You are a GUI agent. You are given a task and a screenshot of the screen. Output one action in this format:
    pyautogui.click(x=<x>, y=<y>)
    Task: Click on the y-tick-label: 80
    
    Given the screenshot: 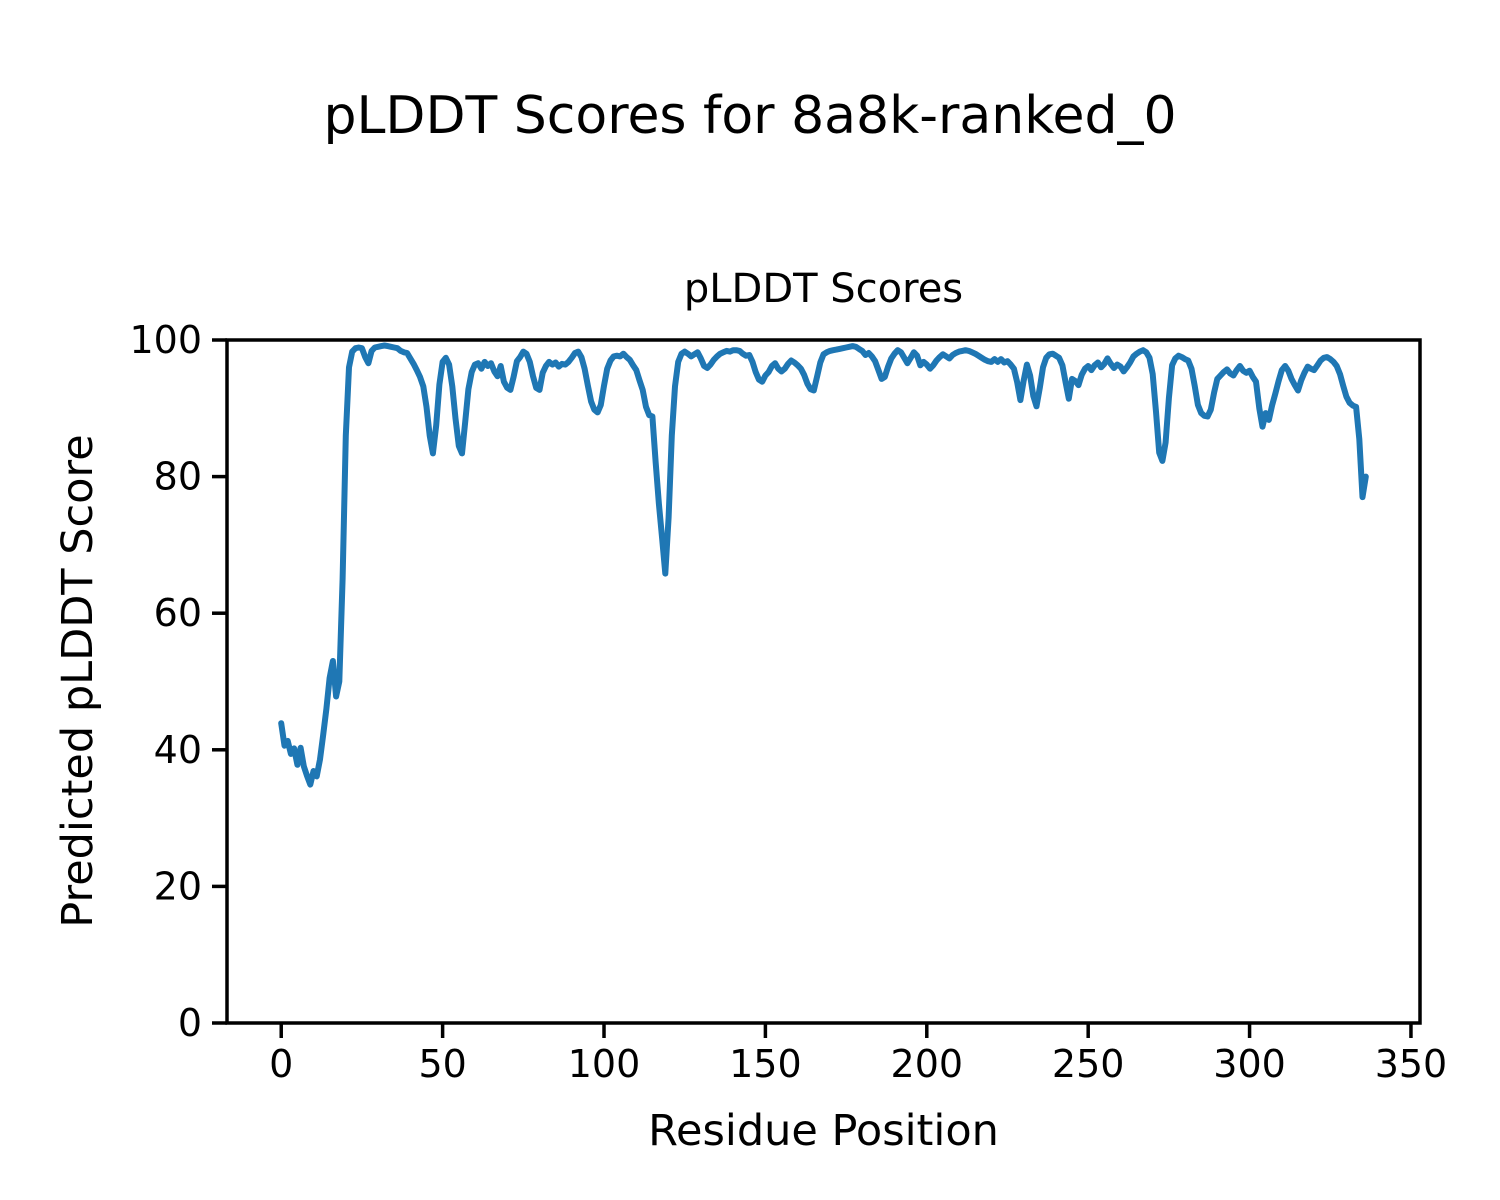 What is the action you would take?
    pyautogui.click(x=178, y=477)
    